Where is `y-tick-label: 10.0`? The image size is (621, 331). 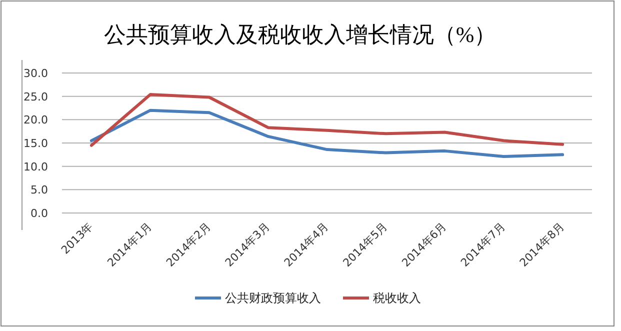 y-tick-label: 10.0 is located at coordinates (36, 167).